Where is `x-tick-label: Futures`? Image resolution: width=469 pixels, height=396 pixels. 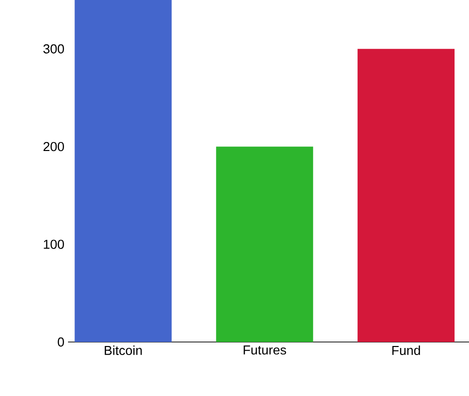 x-tick-label: Futures is located at coordinates (265, 350).